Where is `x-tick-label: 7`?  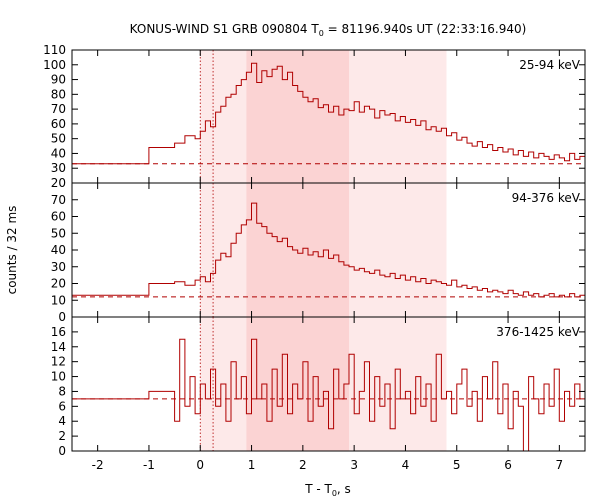 x-tick-label: 7 is located at coordinates (560, 465).